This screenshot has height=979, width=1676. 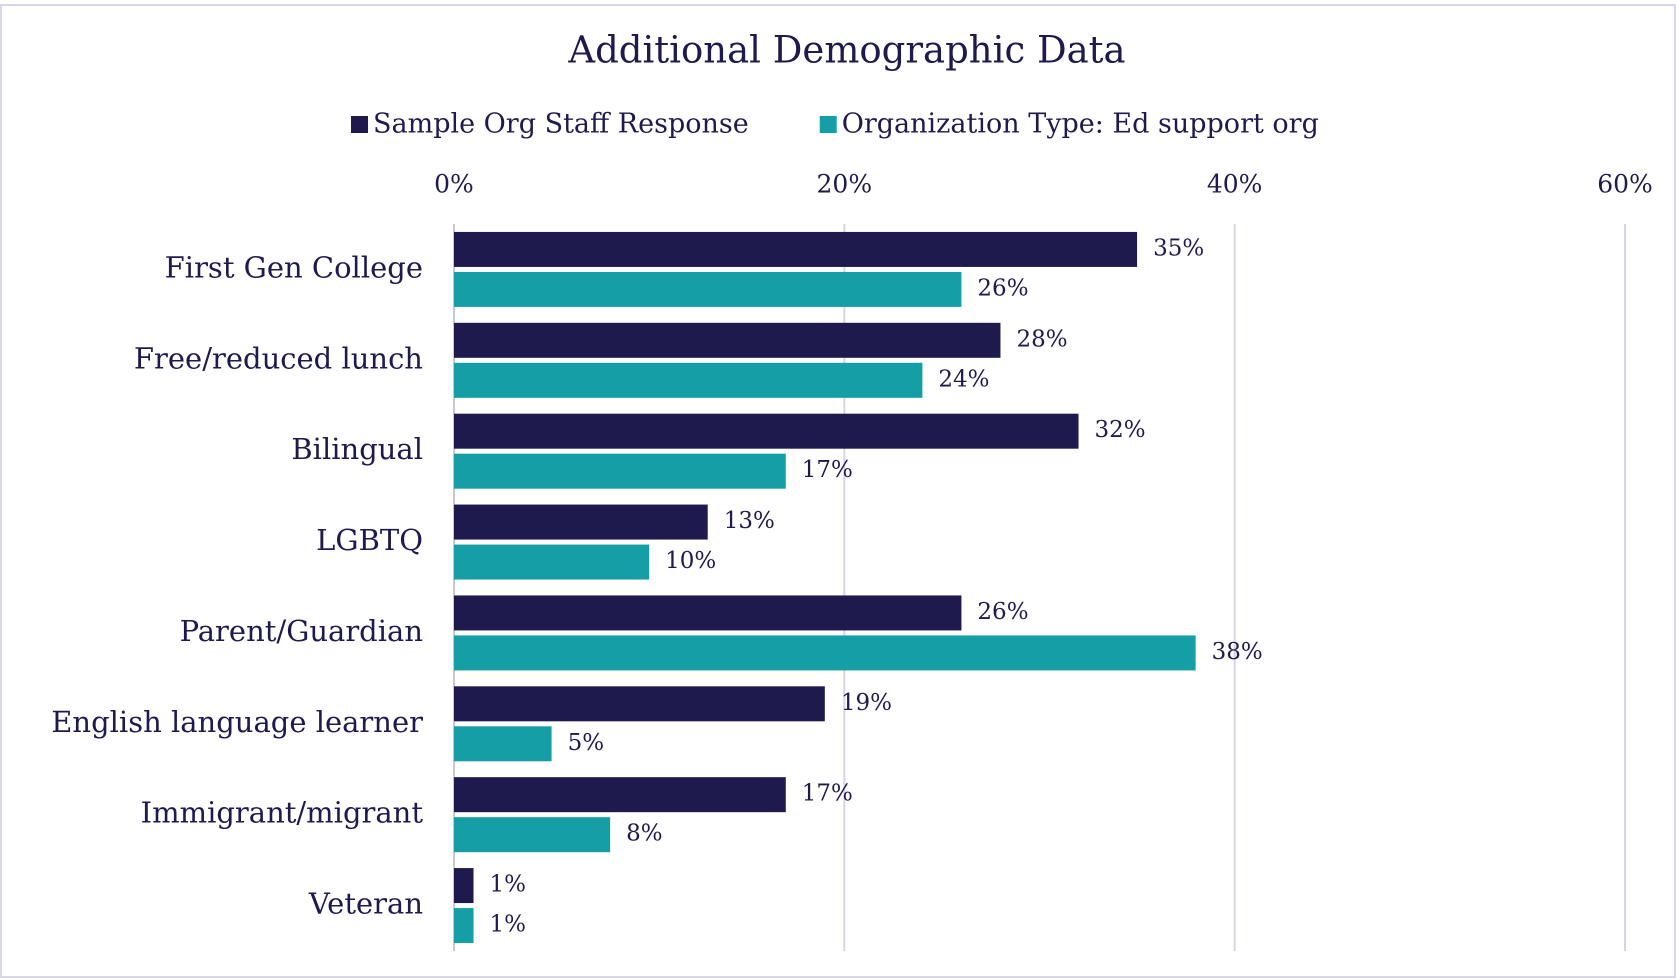 What do you see at coordinates (357, 449) in the screenshot?
I see `y-tick-label: Bilingual` at bounding box center [357, 449].